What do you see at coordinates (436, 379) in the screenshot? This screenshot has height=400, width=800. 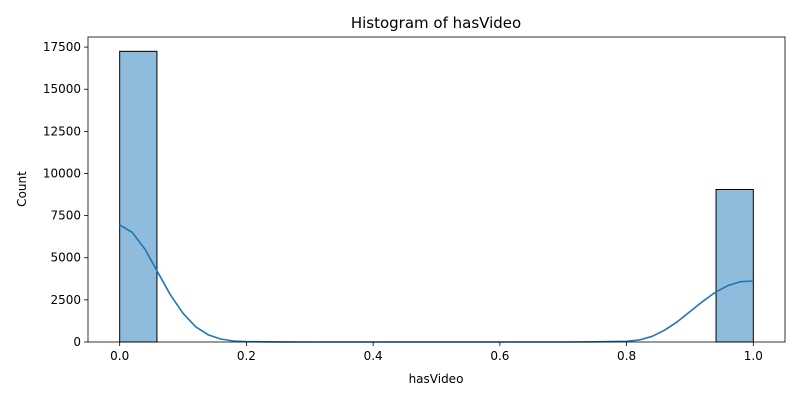 I see `x-axis-label: hasVideo` at bounding box center [436, 379].